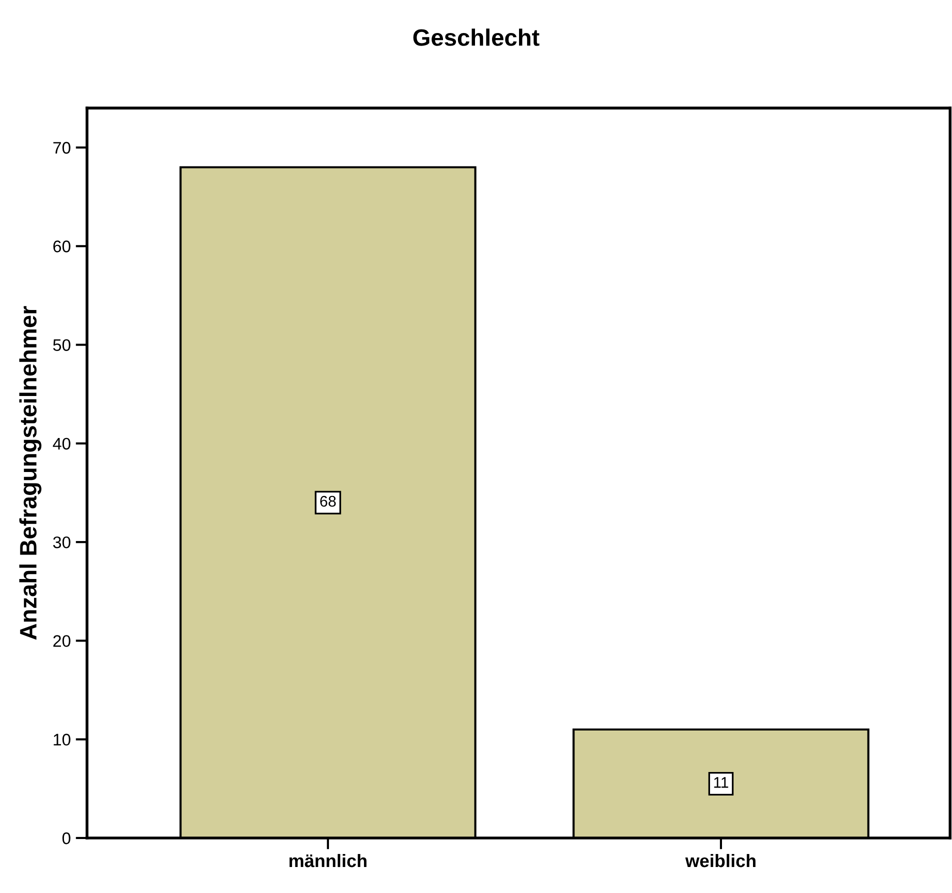 This screenshot has height=893, width=952. Describe the element at coordinates (61, 246) in the screenshot. I see `y-tick-label: 60` at that location.